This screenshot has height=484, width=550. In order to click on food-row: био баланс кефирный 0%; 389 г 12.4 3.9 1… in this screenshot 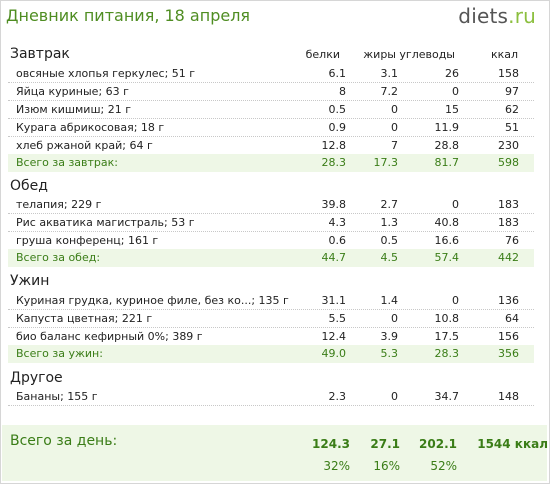, I will do `click(271, 337)`.